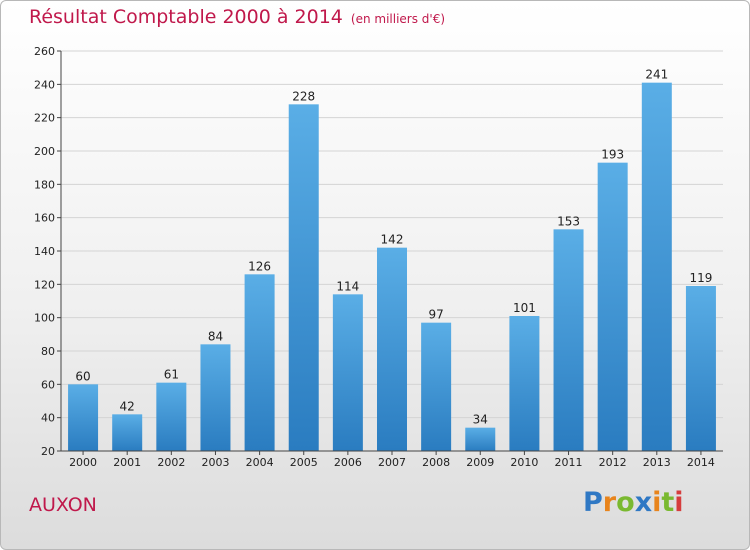 The width and height of the screenshot is (750, 550). Describe the element at coordinates (643, 502) in the screenshot. I see `logo-letter: x` at that location.